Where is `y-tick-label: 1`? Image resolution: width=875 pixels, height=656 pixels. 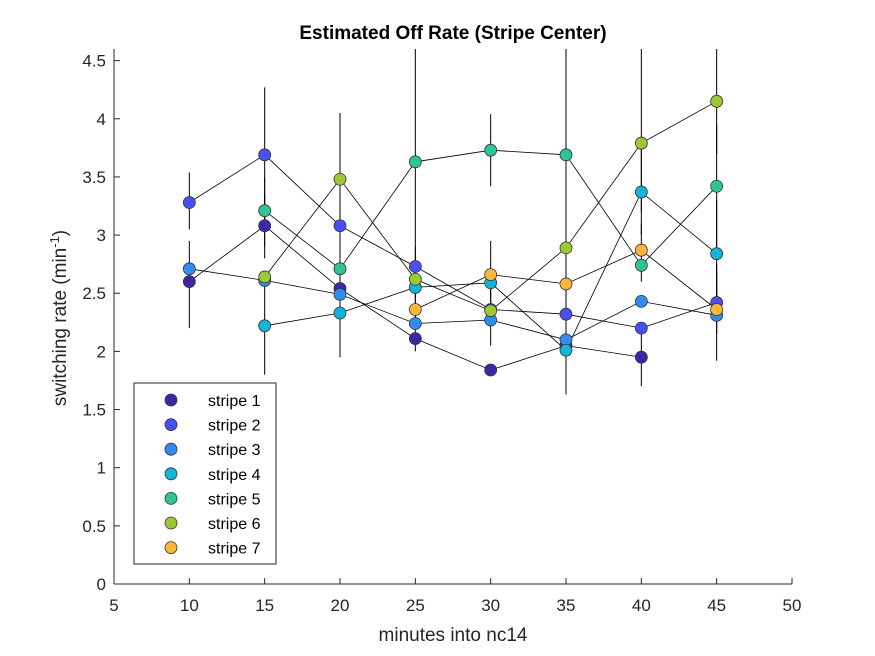
y-tick-label: 1 is located at coordinates (101, 468).